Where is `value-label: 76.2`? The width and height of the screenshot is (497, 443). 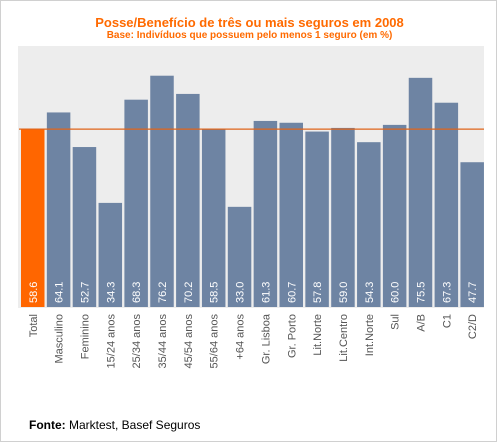
value-label: 76.2 is located at coordinates (163, 292).